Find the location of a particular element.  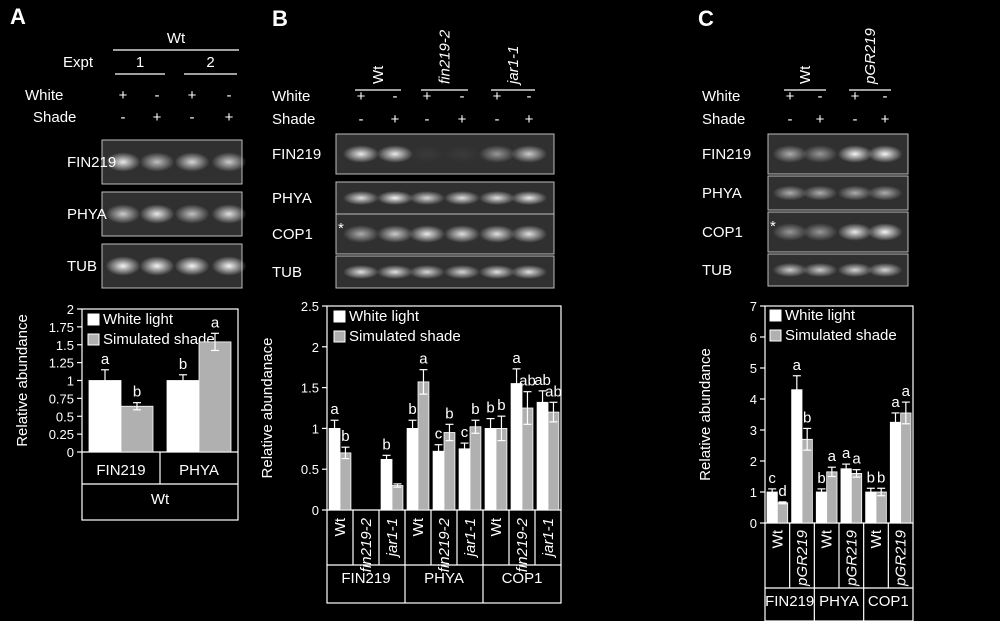

y-tick-label: 2.5 is located at coordinates (310, 306).